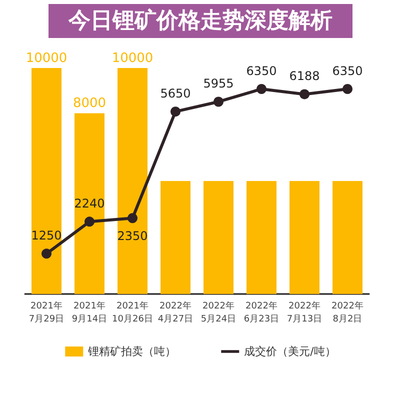 The width and height of the screenshot is (401, 400). Describe the element at coordinates (348, 312) in the screenshot. I see `x-tick-label: 2022年 8月2日` at that location.